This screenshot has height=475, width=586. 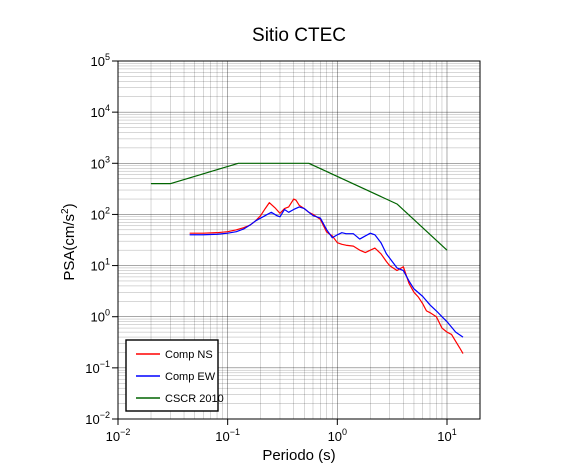 I want to click on y-tick-label: 10⁰, so click(x=100, y=316).